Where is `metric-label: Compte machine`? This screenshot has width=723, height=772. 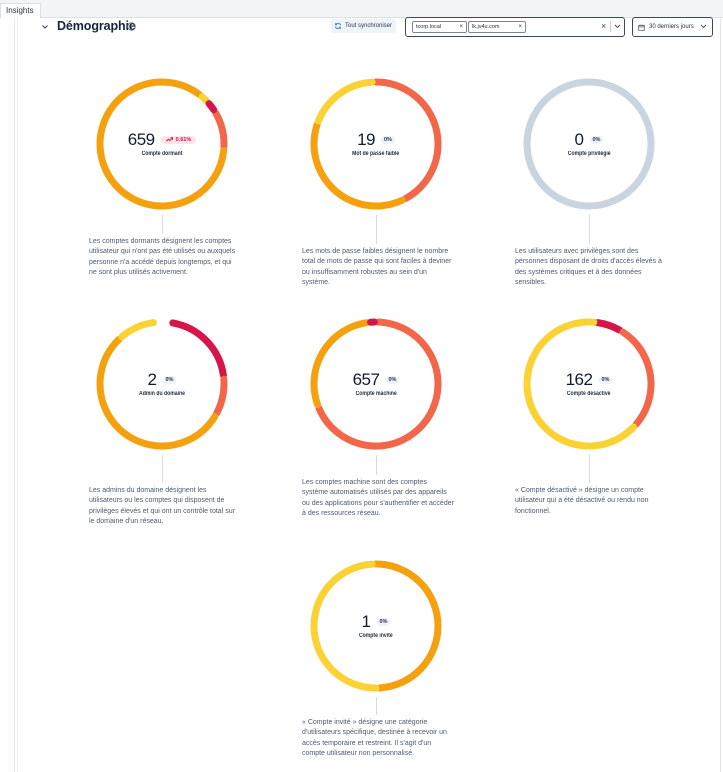 metric-label: Compte machine is located at coordinates (376, 393).